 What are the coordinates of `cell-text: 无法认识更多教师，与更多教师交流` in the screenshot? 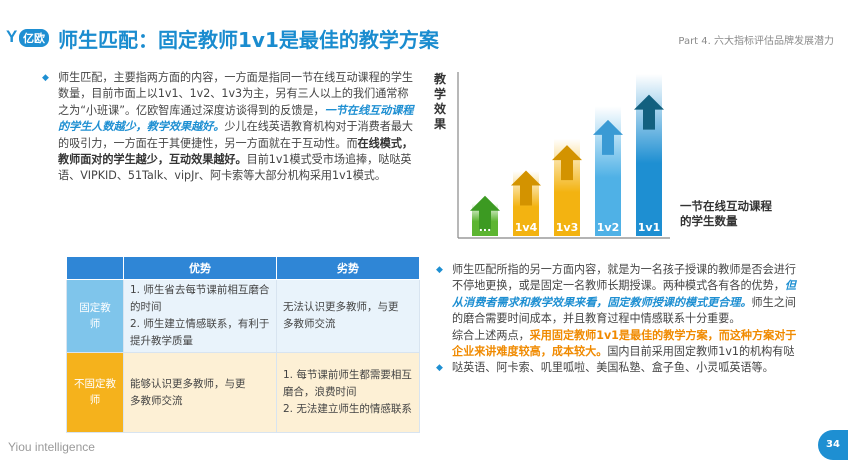 It's located at (341, 315).